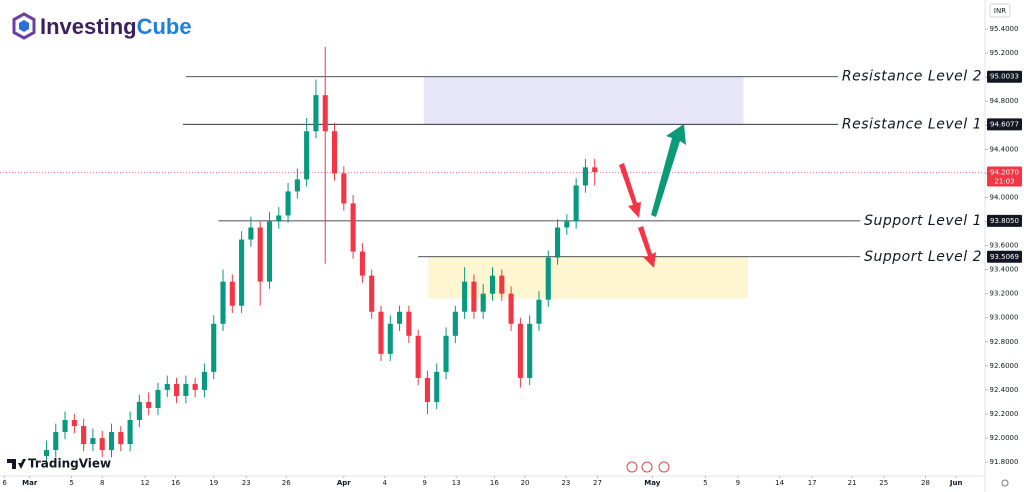  I want to click on x-tick-label: 13, so click(456, 483).